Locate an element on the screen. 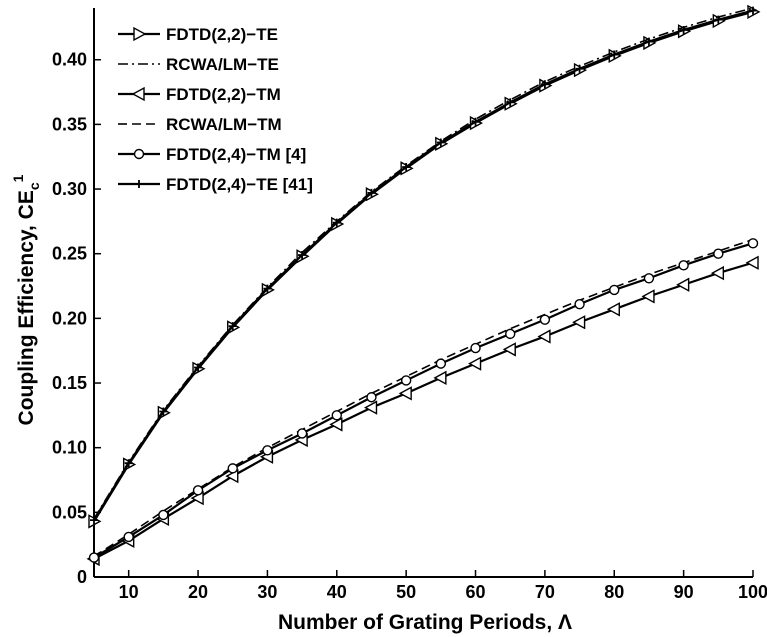  y-axis-label-sub: c is located at coordinates (34, 186).